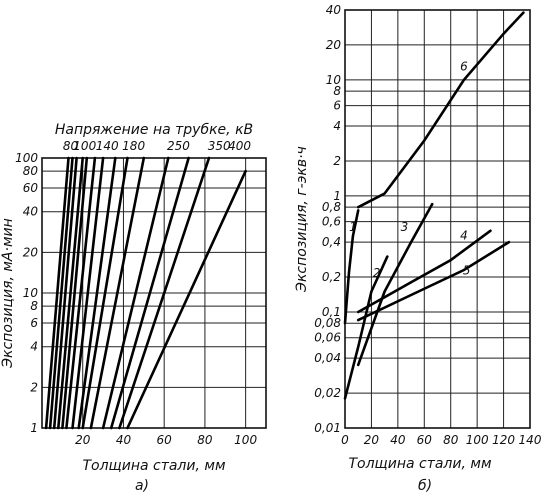 The width and height of the screenshot is (547, 496). I want to click on top-tick-label: 350, so click(219, 146).